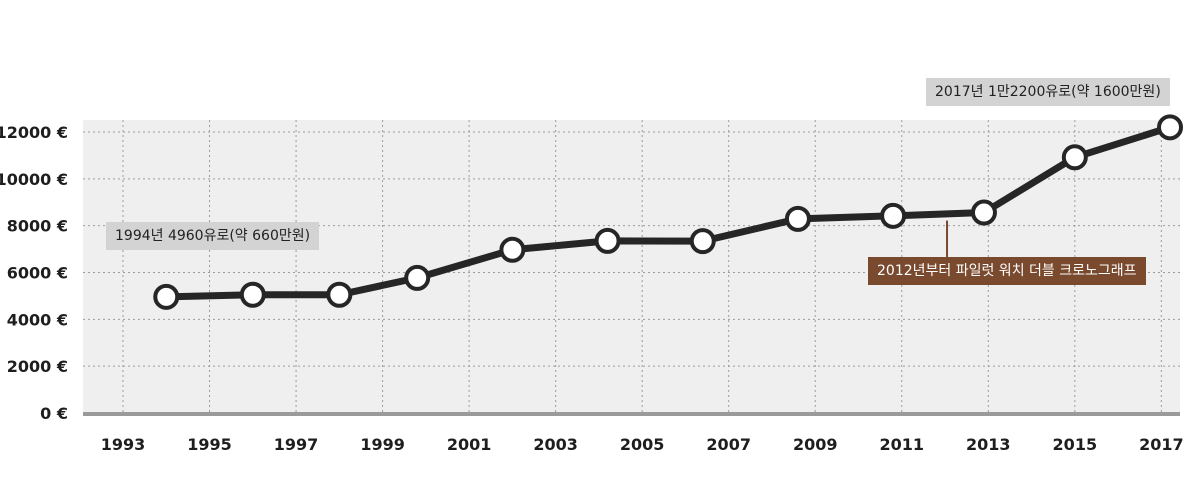 The height and width of the screenshot is (478, 1200). I want to click on x-tick-label: 2011, so click(901, 444).